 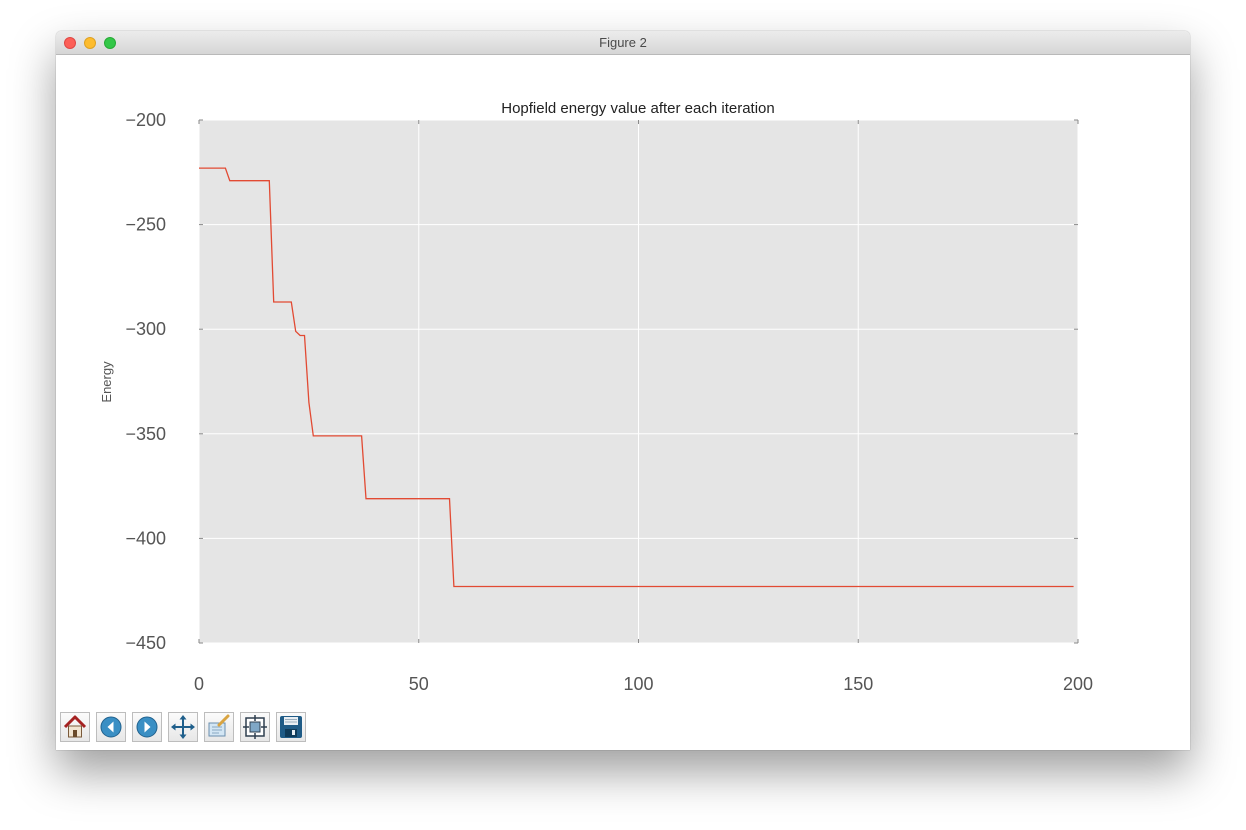 I want to click on forward-button, so click(x=147, y=727).